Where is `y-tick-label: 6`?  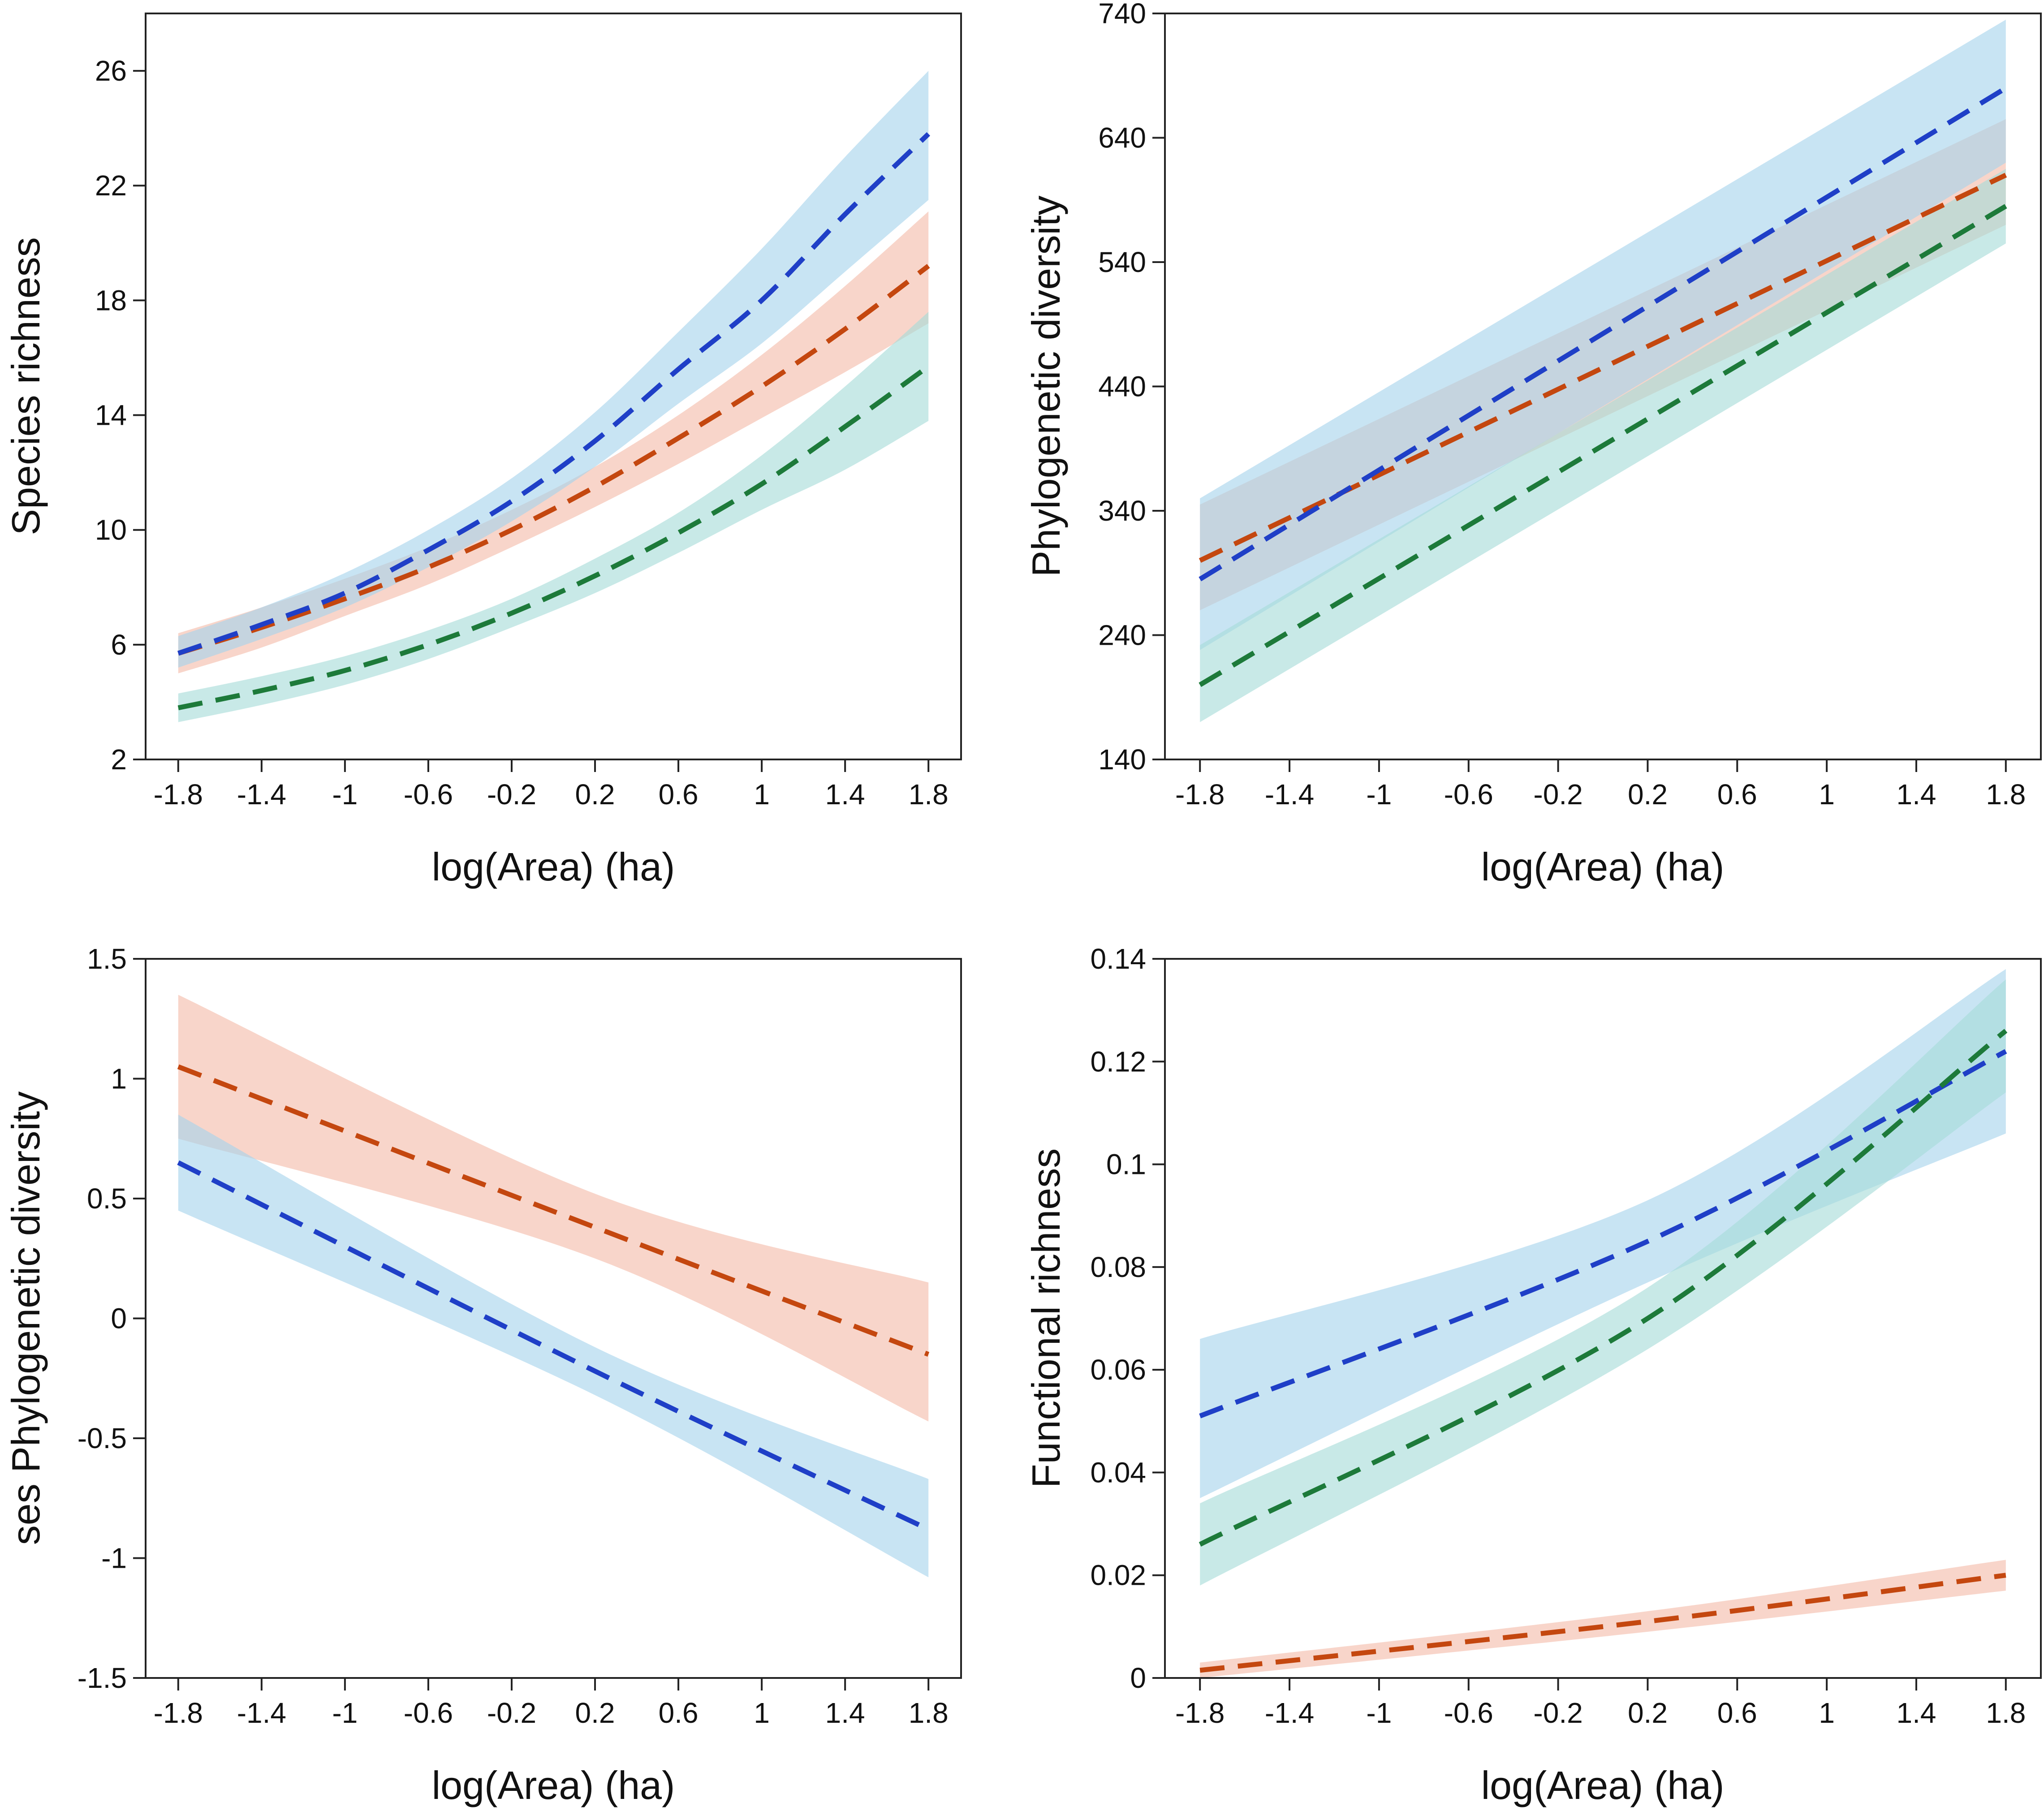
y-tick-label: 6 is located at coordinates (119, 645).